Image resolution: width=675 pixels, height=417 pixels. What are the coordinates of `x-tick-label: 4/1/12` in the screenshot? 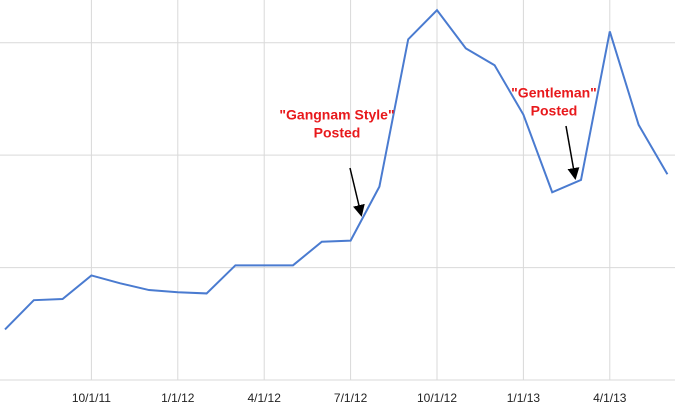 It's located at (265, 398).